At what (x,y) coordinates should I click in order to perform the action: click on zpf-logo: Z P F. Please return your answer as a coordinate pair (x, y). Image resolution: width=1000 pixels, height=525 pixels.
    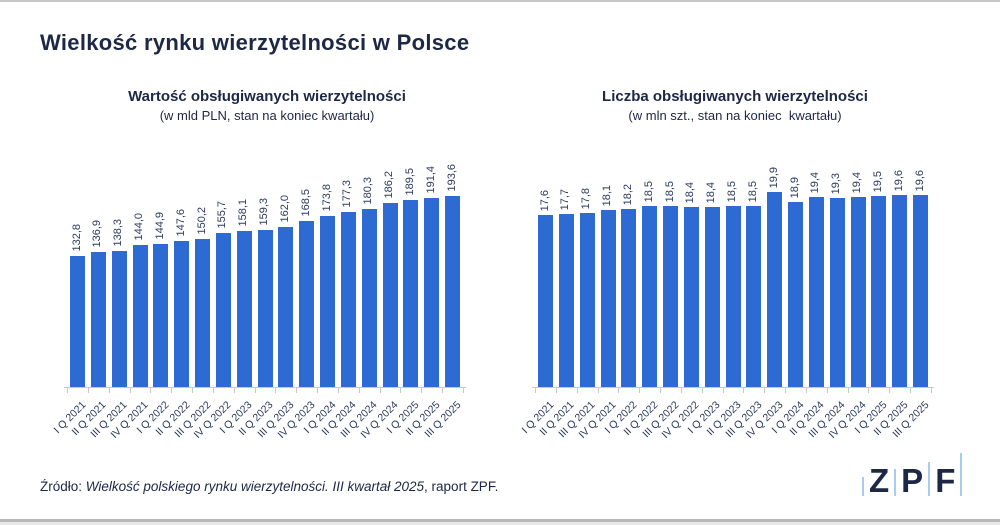
    Looking at the image, I should click on (912, 473).